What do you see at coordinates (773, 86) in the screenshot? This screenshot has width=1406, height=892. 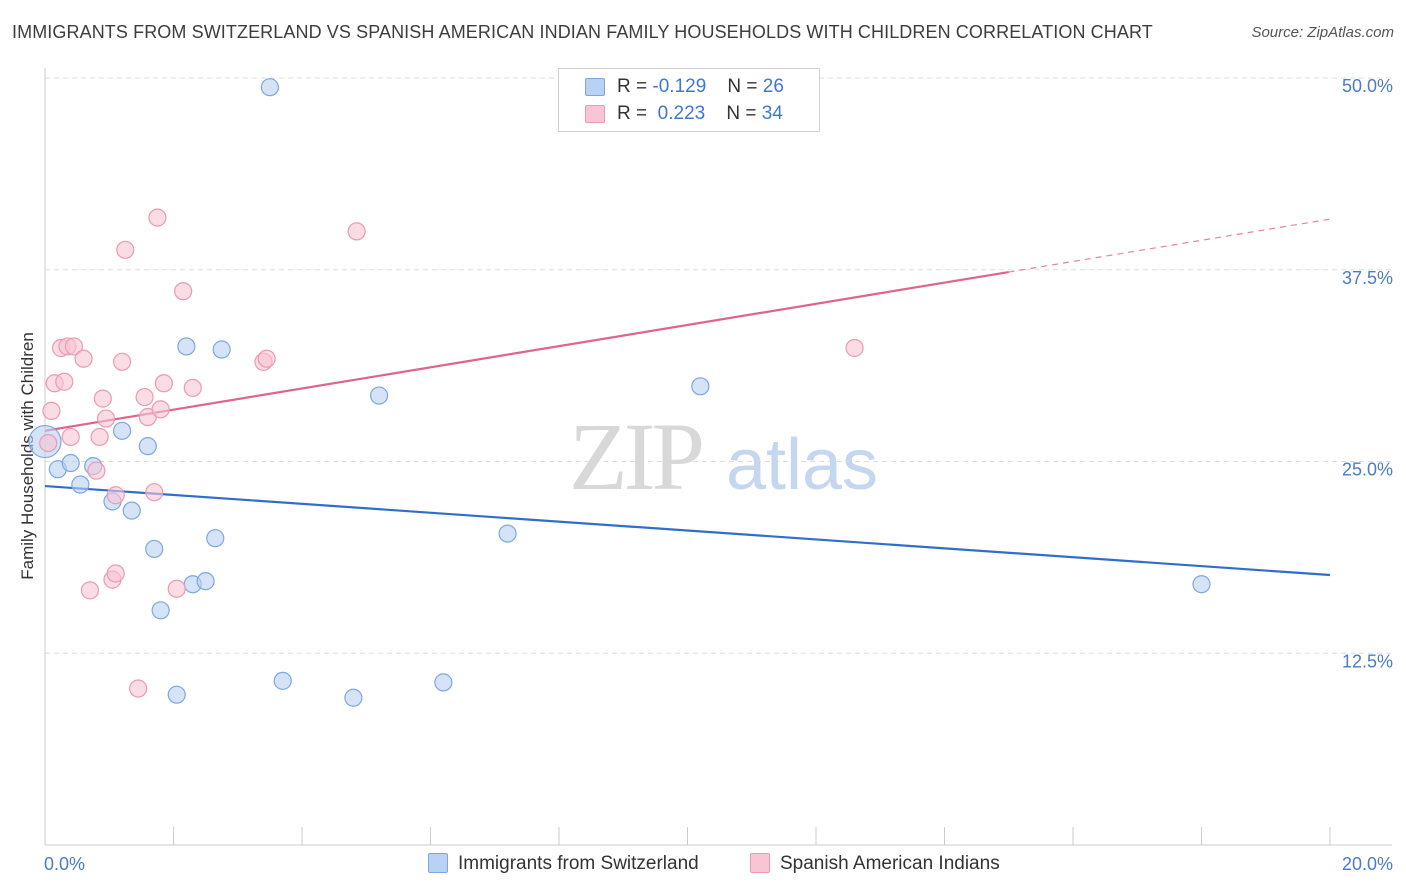 I see `legend-n-value: 26` at bounding box center [773, 86].